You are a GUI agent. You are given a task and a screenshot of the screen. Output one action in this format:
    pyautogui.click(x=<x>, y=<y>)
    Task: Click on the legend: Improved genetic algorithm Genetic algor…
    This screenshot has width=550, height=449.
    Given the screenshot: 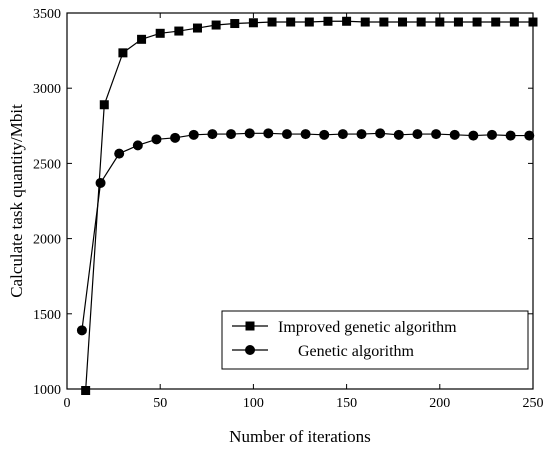 What is the action you would take?
    pyautogui.click(x=375, y=340)
    